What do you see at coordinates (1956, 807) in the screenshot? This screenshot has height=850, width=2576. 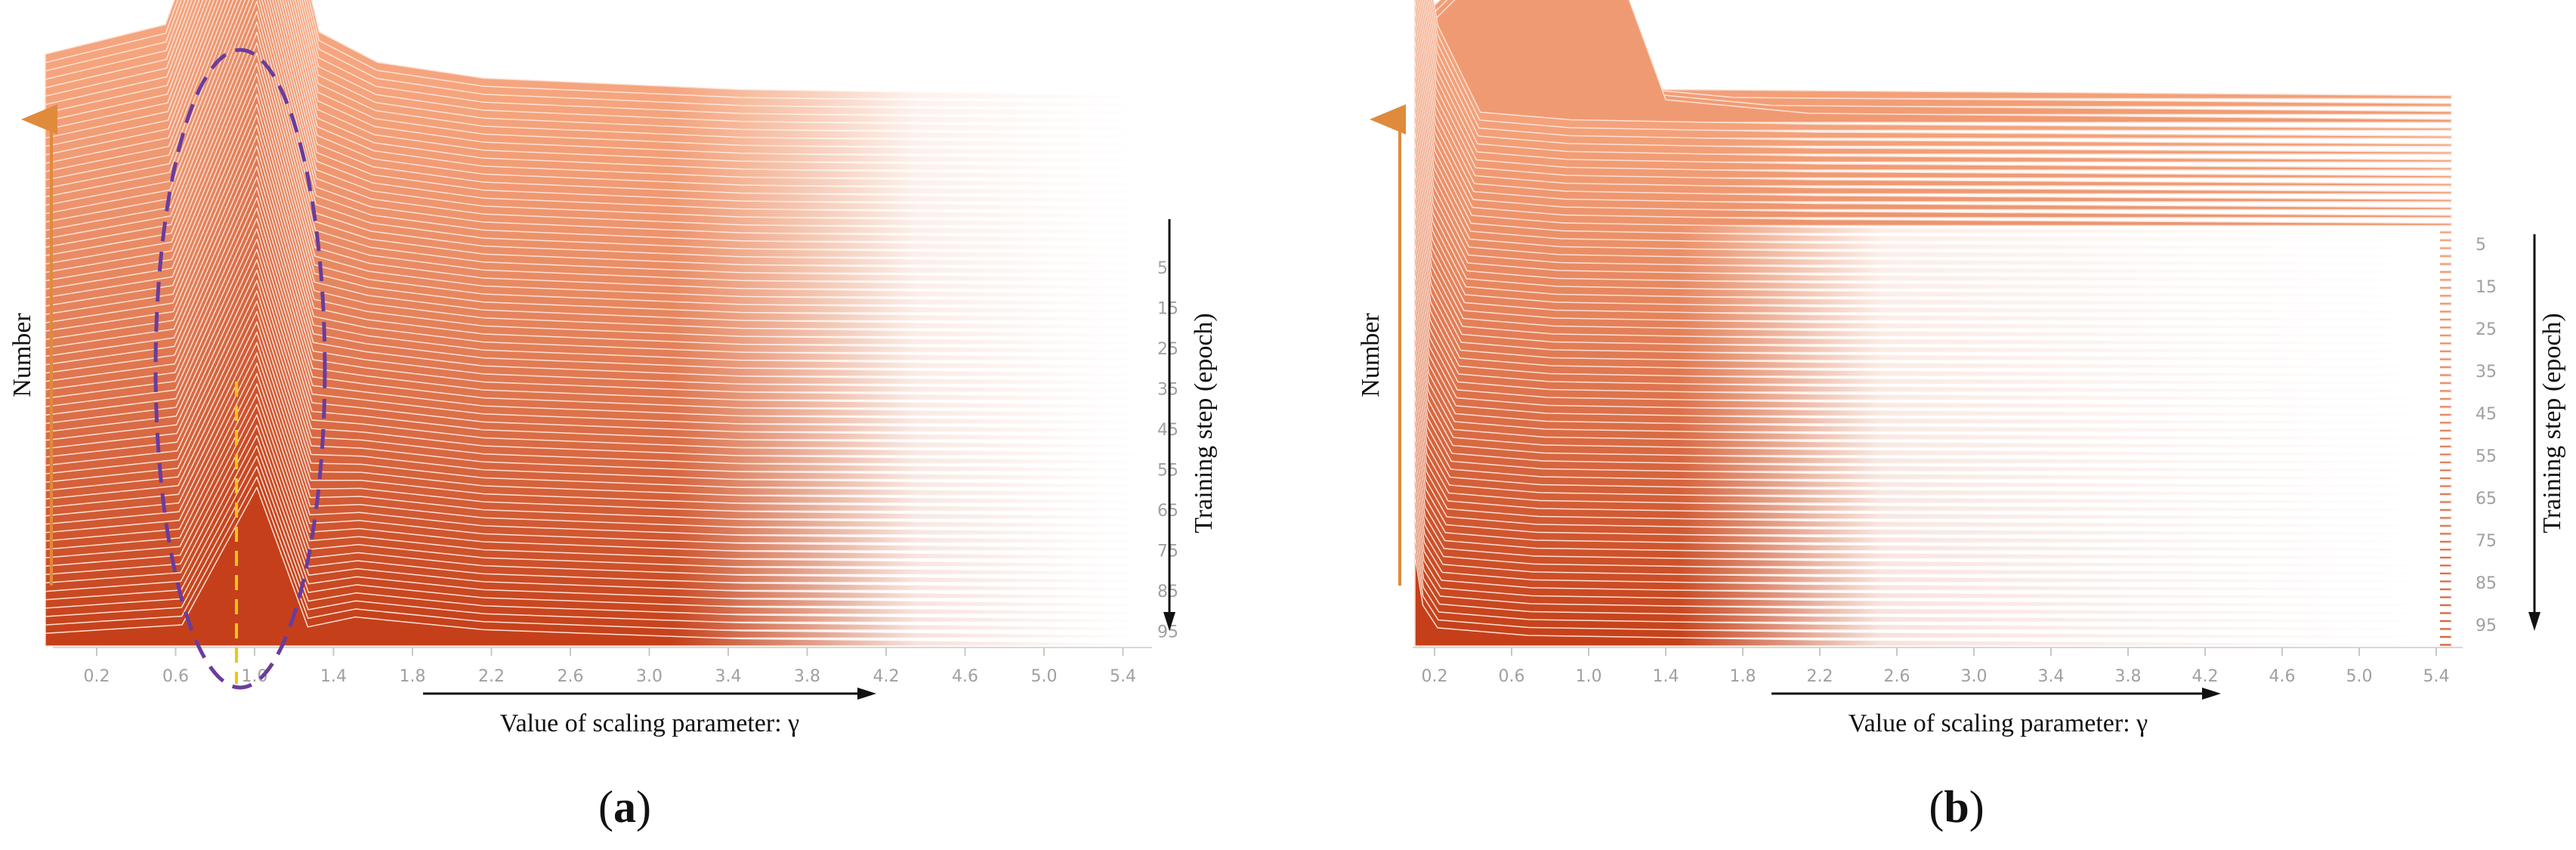 I see `panel-label-b: (b)` at bounding box center [1956, 807].